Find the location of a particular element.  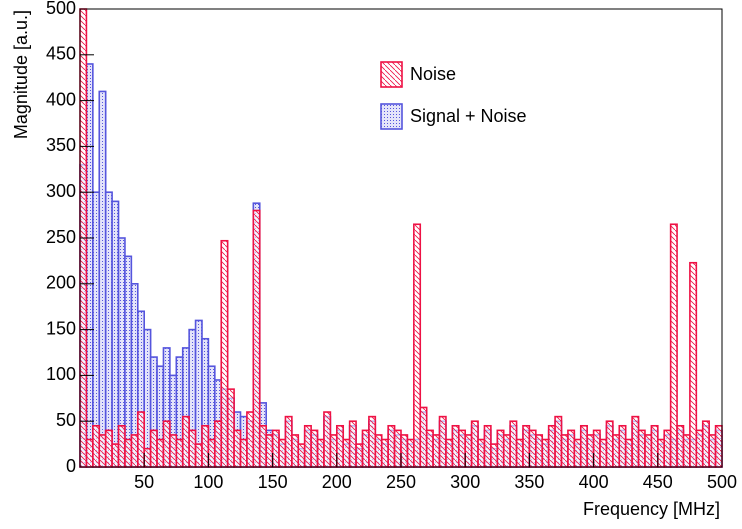

x-tick-label: 50 is located at coordinates (144, 482).